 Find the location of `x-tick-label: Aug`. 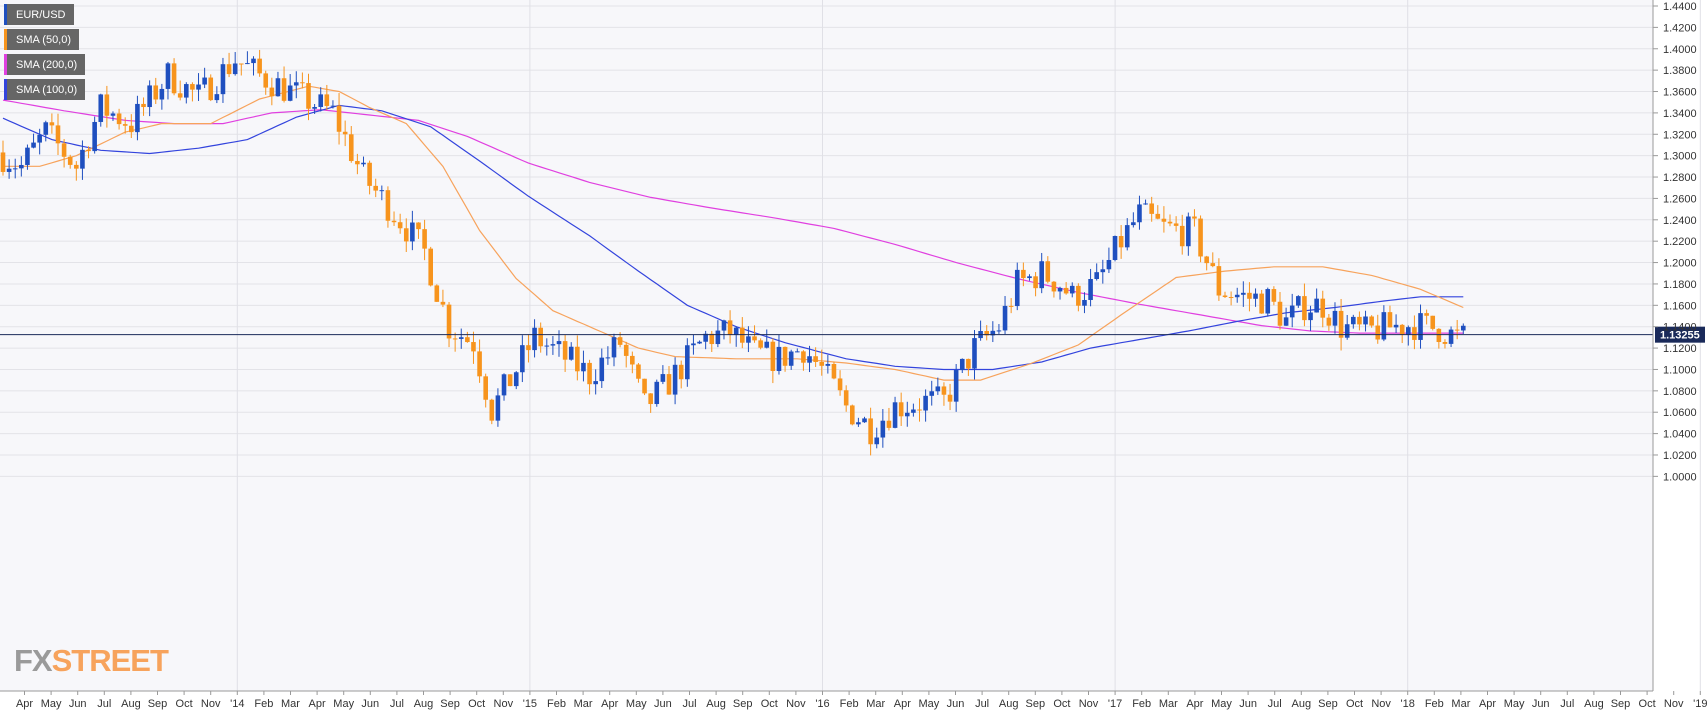

x-tick-label: Aug is located at coordinates (1302, 704).